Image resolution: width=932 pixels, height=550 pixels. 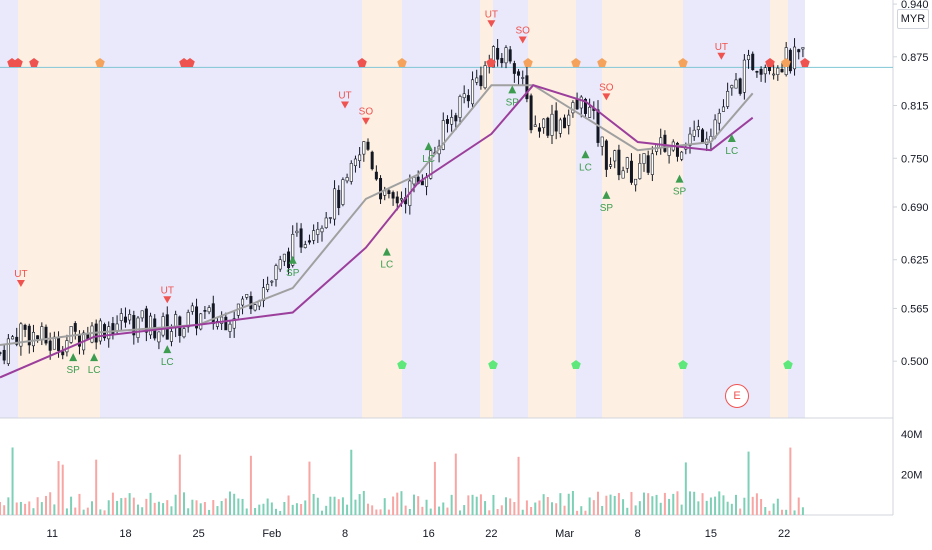 I want to click on sell-signal-label: SO, so click(x=366, y=112).